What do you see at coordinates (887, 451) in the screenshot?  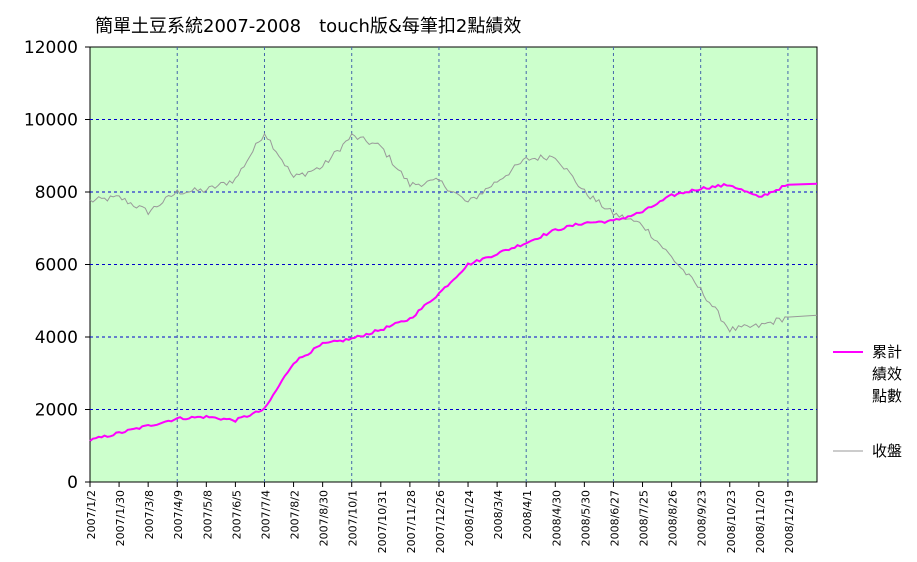 I see `legend-label: 收盤` at bounding box center [887, 451].